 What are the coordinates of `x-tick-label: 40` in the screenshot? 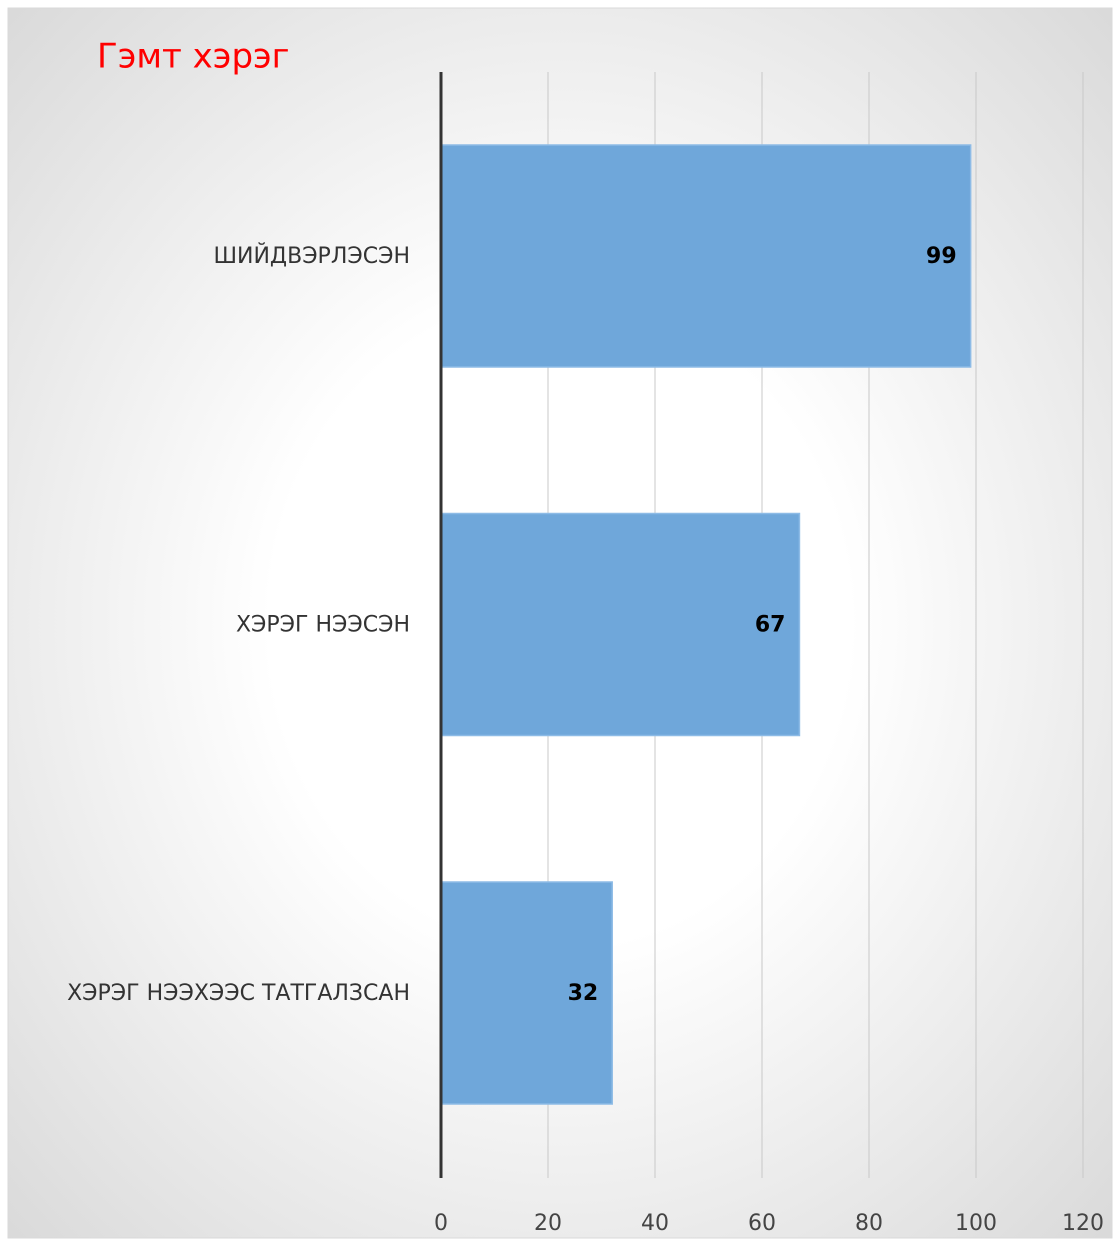 It's located at (655, 1223).